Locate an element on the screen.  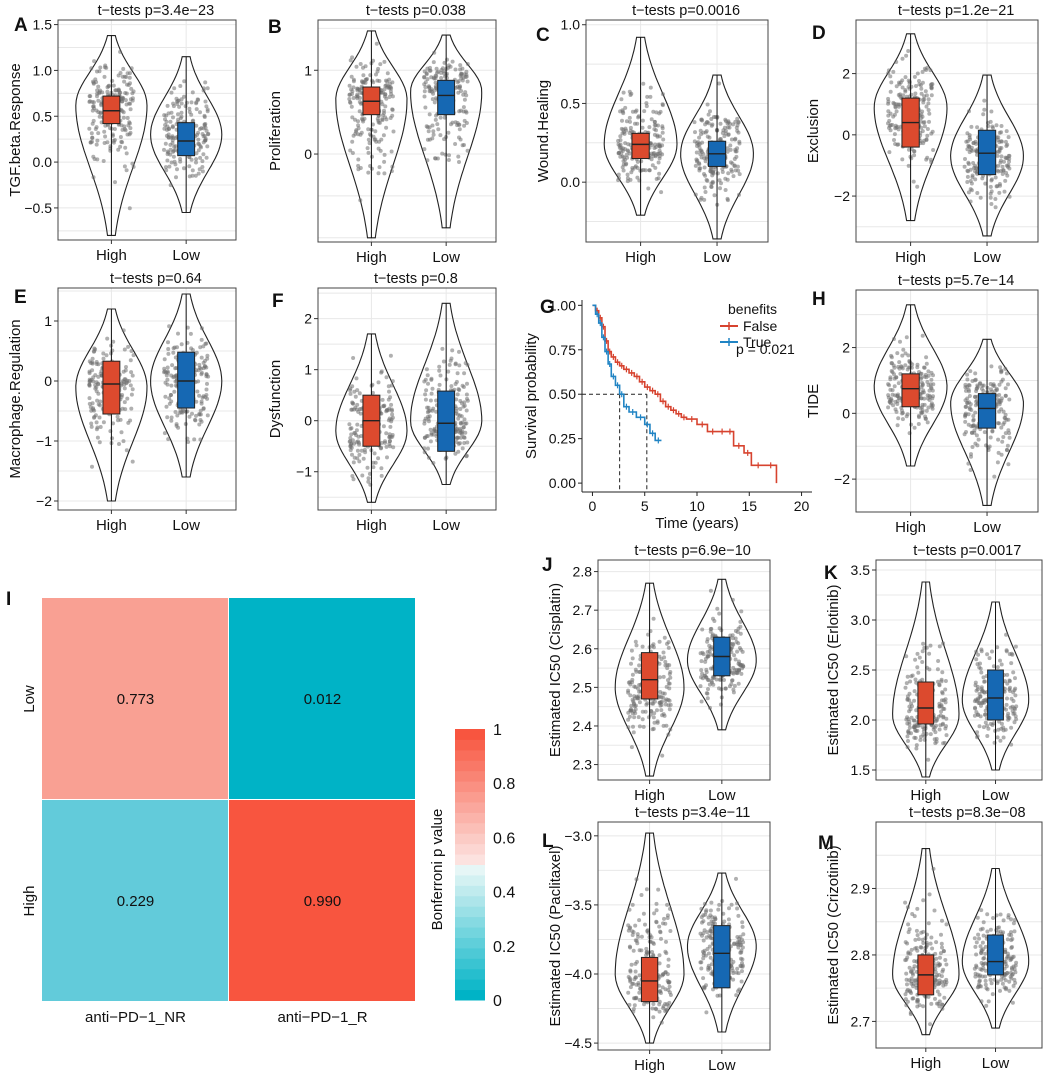
violin-high is located at coordinates (926, 679).